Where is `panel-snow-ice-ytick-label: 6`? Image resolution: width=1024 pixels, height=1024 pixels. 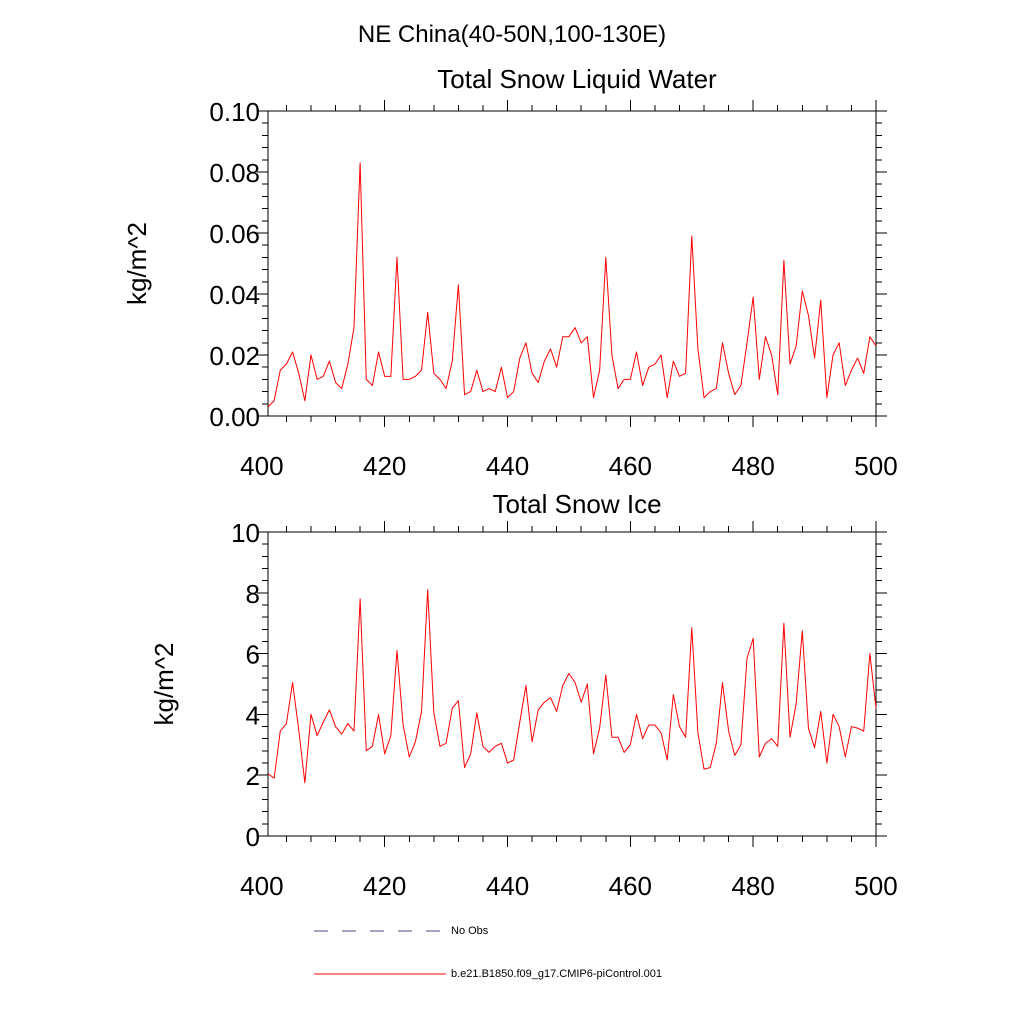 panel-snow-ice-ytick-label: 6 is located at coordinates (253, 655).